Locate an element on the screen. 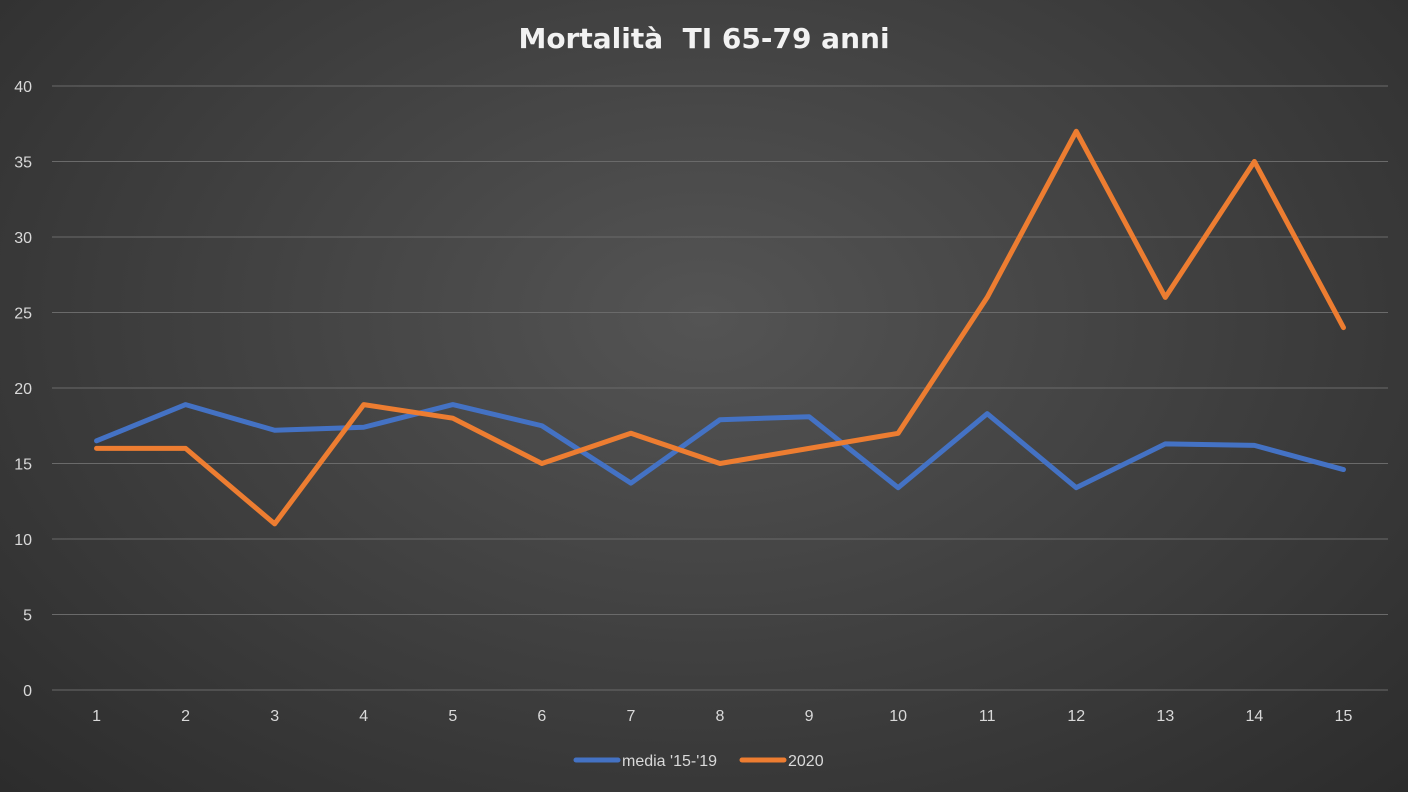 This screenshot has width=1408, height=792. y-tick-label: 10 is located at coordinates (23, 540).